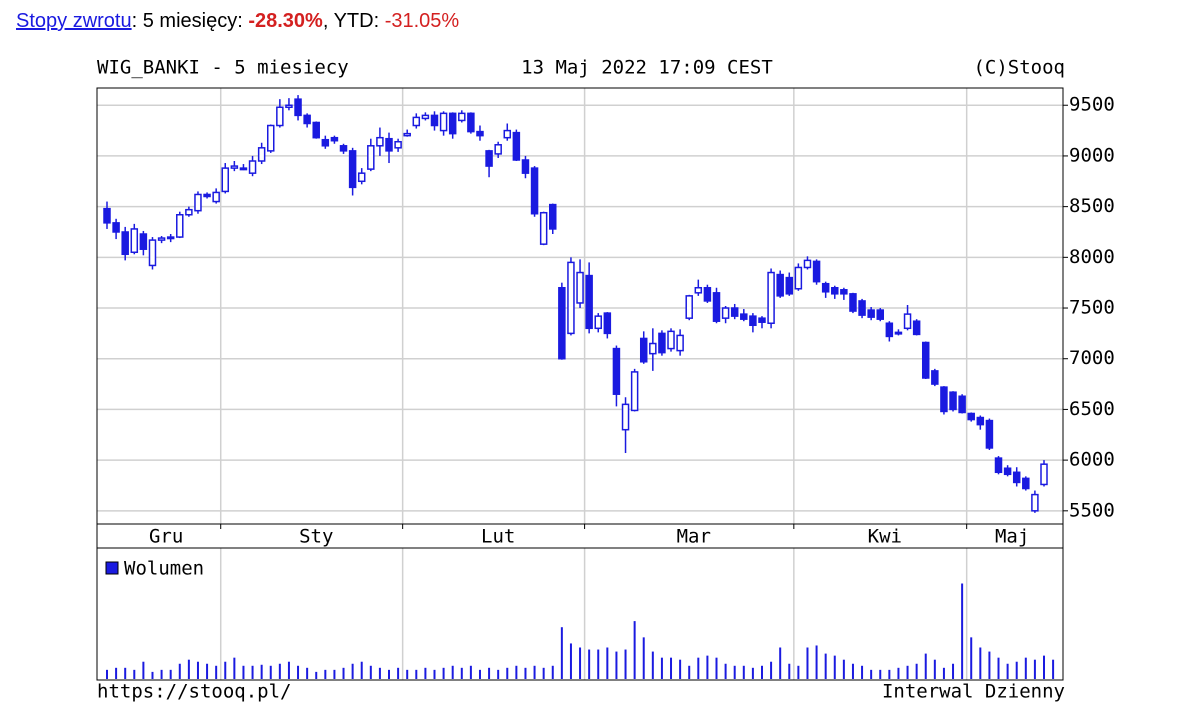 The width and height of the screenshot is (1200, 706). I want to click on chart-source: (C)Stooq, so click(1019, 68).